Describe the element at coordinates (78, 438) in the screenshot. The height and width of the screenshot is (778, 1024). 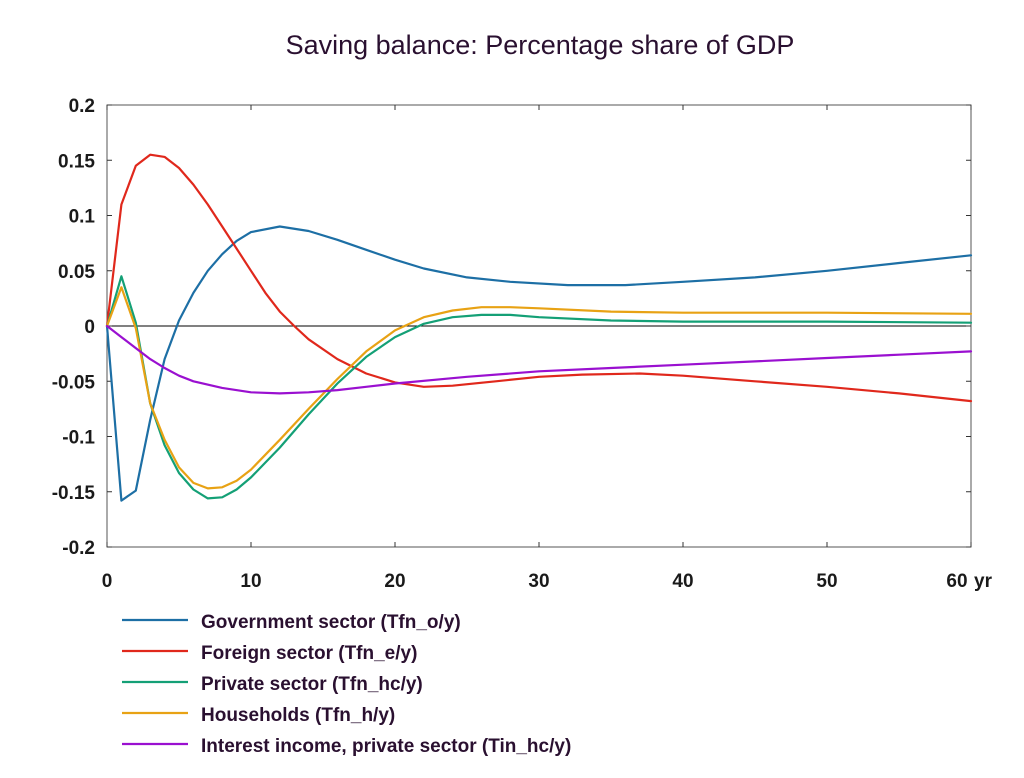
I see `y-tick-label: -0.1` at that location.